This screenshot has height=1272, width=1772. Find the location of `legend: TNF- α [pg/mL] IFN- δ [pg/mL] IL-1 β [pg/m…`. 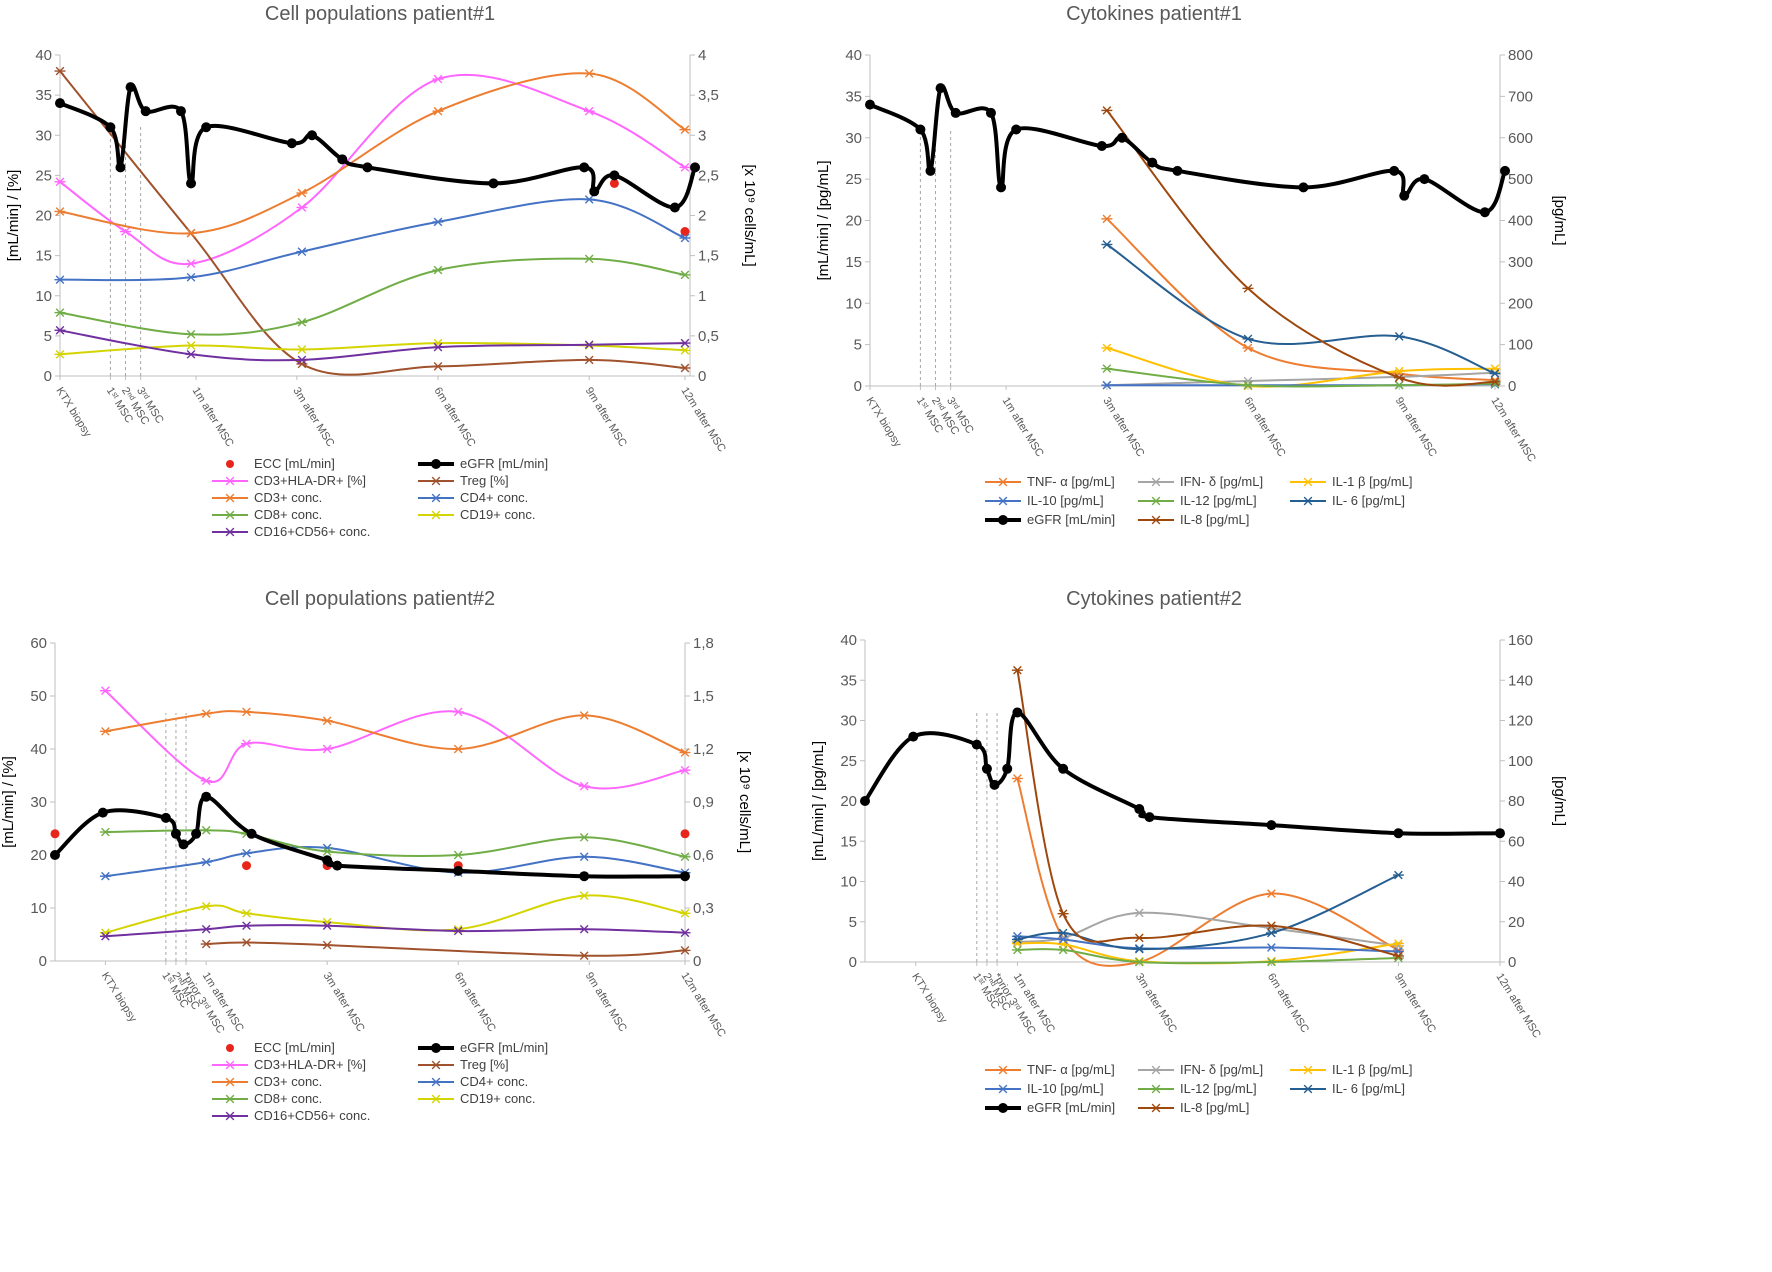

legend: TNF- α [pg/mL] IFN- δ [pg/mL] IL-1 β [pg/m… is located at coordinates (1198, 1088).